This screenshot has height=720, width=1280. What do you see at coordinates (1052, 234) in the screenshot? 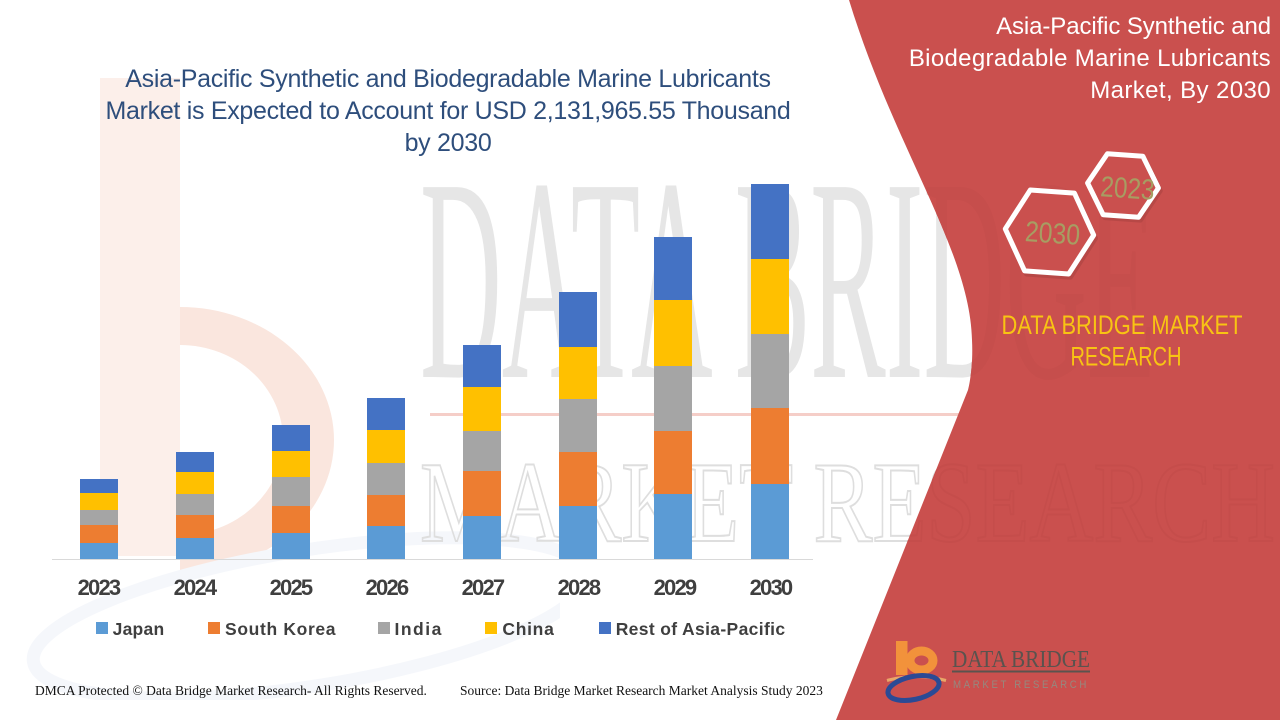
I see `svg-text: 2030` at bounding box center [1052, 234].